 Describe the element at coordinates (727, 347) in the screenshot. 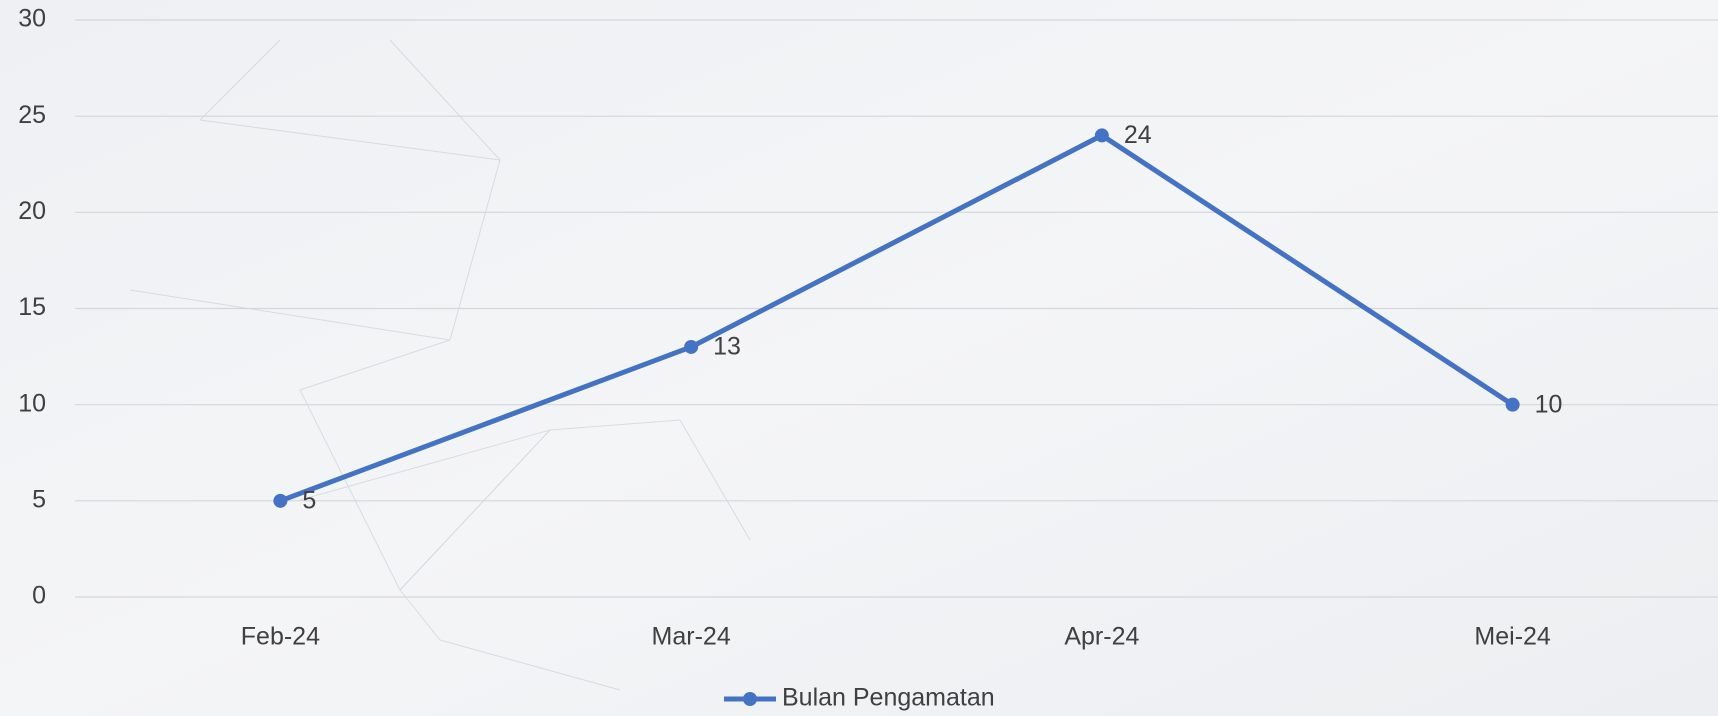

I see `data-label: 13` at that location.